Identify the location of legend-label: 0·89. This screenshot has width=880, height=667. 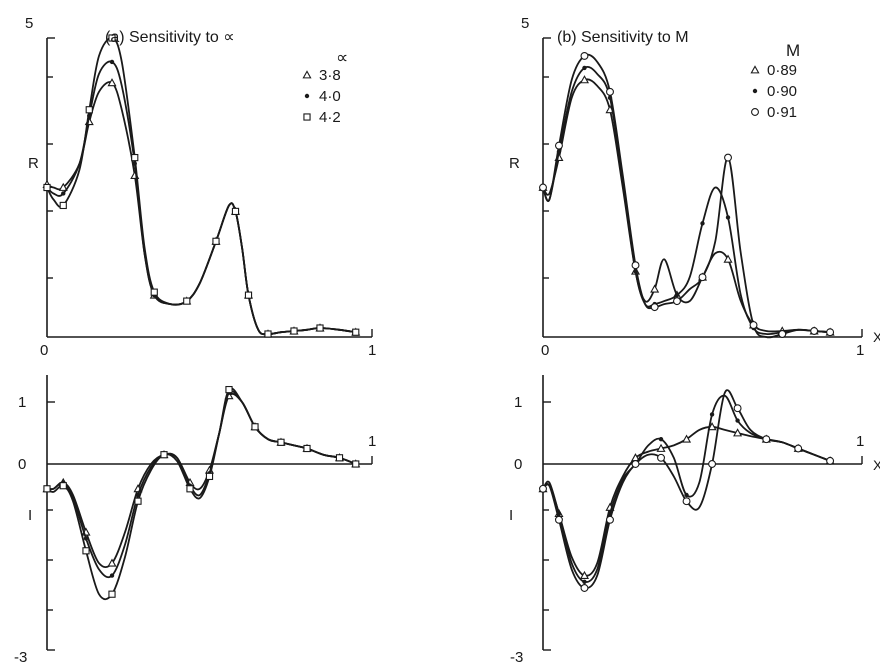
(782, 70).